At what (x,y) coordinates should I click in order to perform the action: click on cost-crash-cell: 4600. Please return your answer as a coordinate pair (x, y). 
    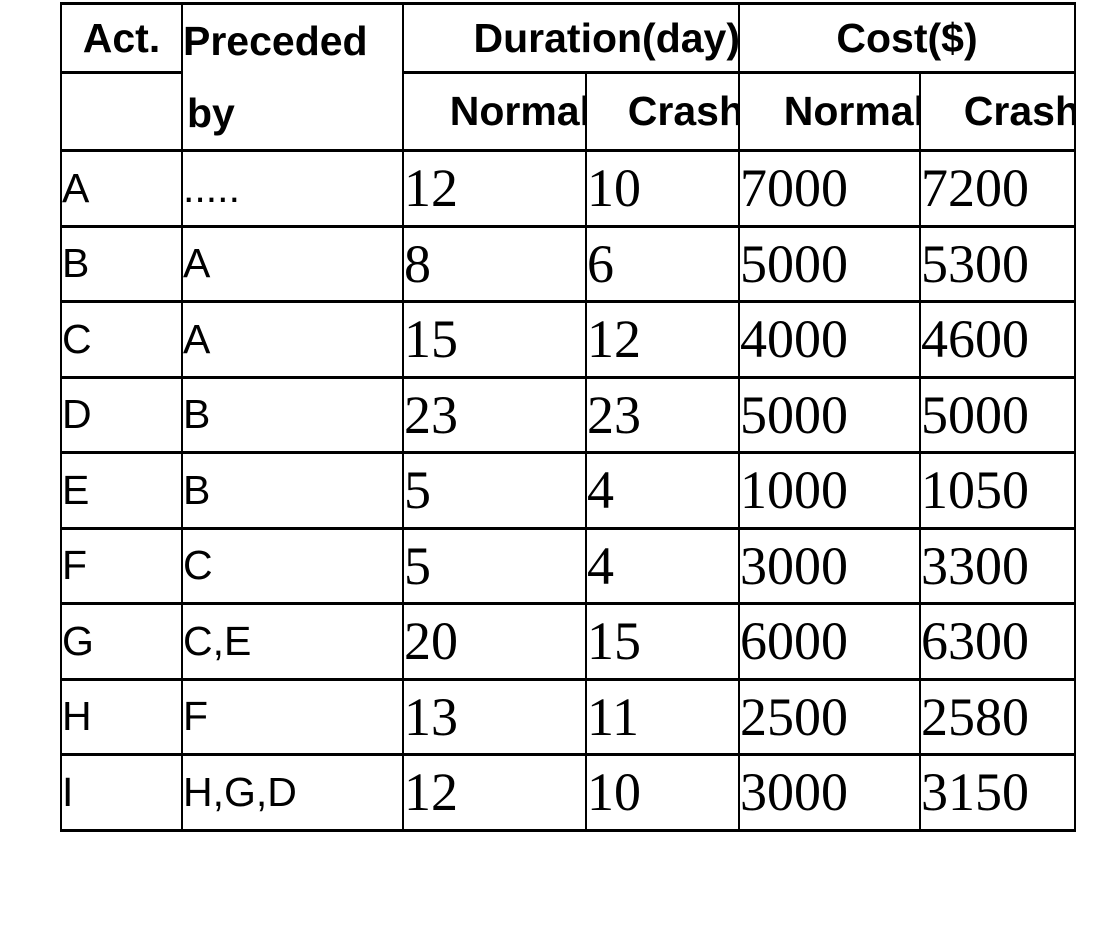
    Looking at the image, I should click on (997, 339).